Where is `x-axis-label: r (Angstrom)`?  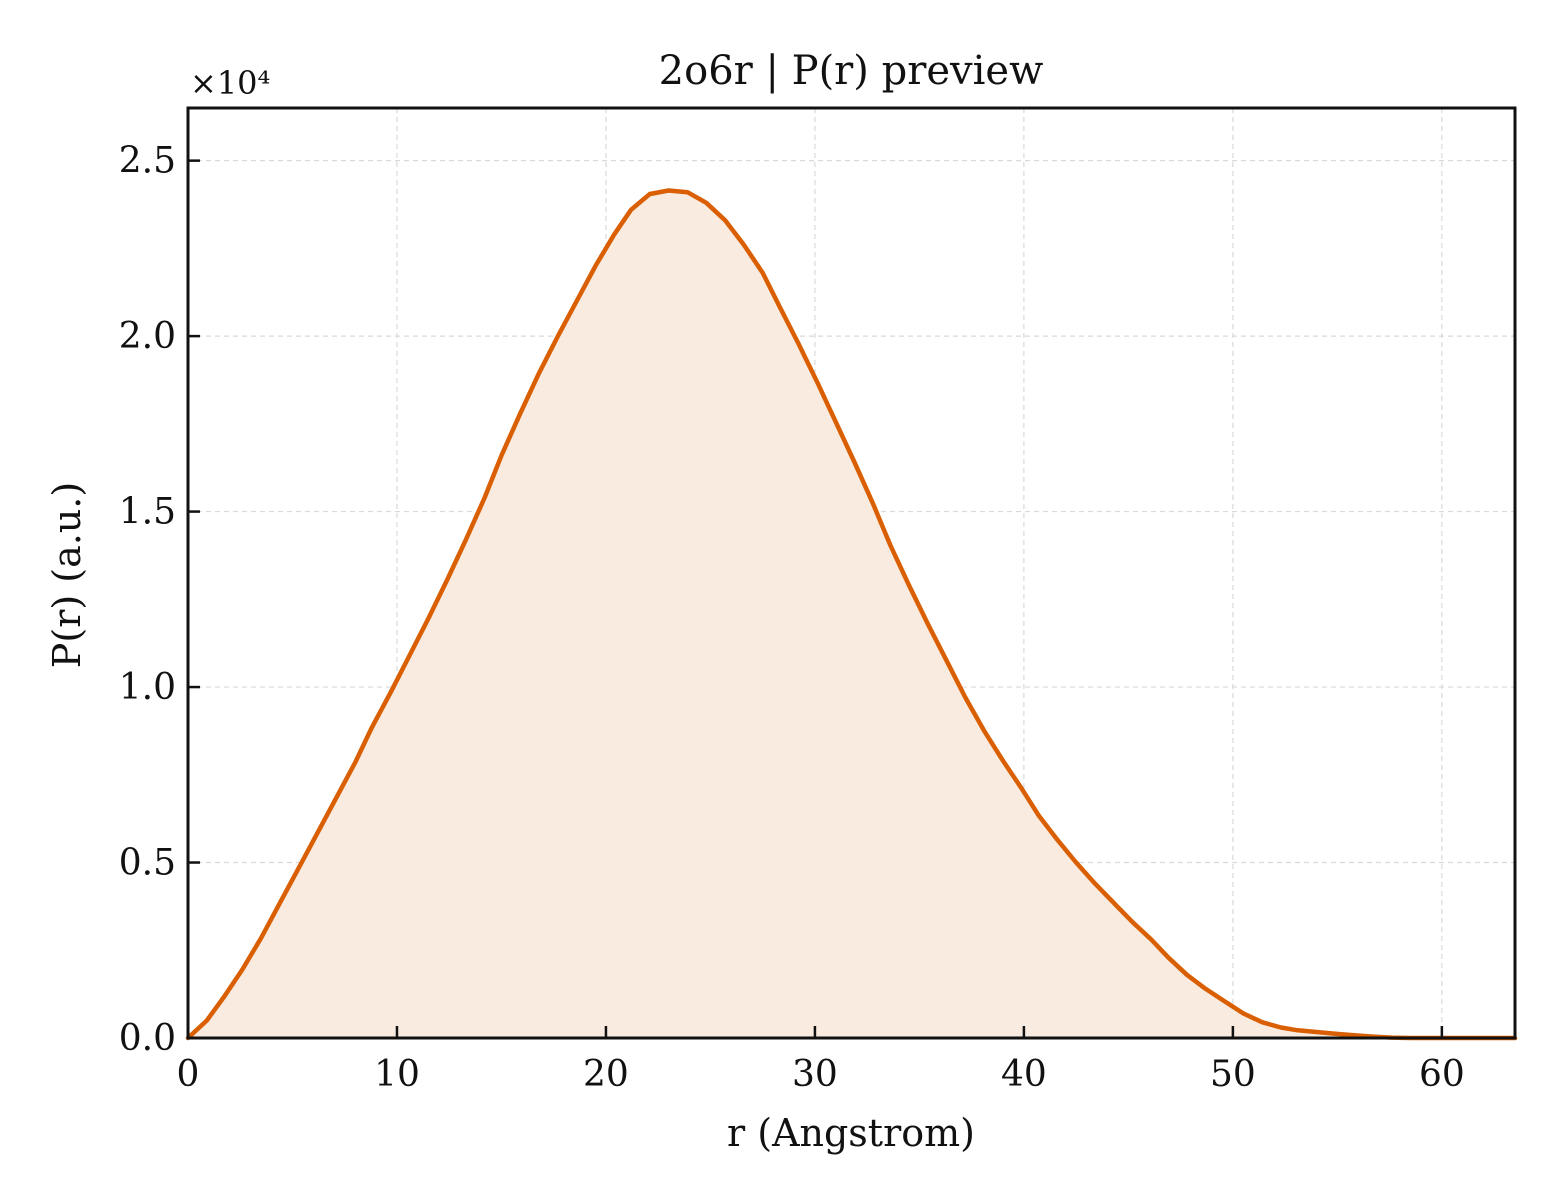
x-axis-label: r (Angstrom) is located at coordinates (851, 1133).